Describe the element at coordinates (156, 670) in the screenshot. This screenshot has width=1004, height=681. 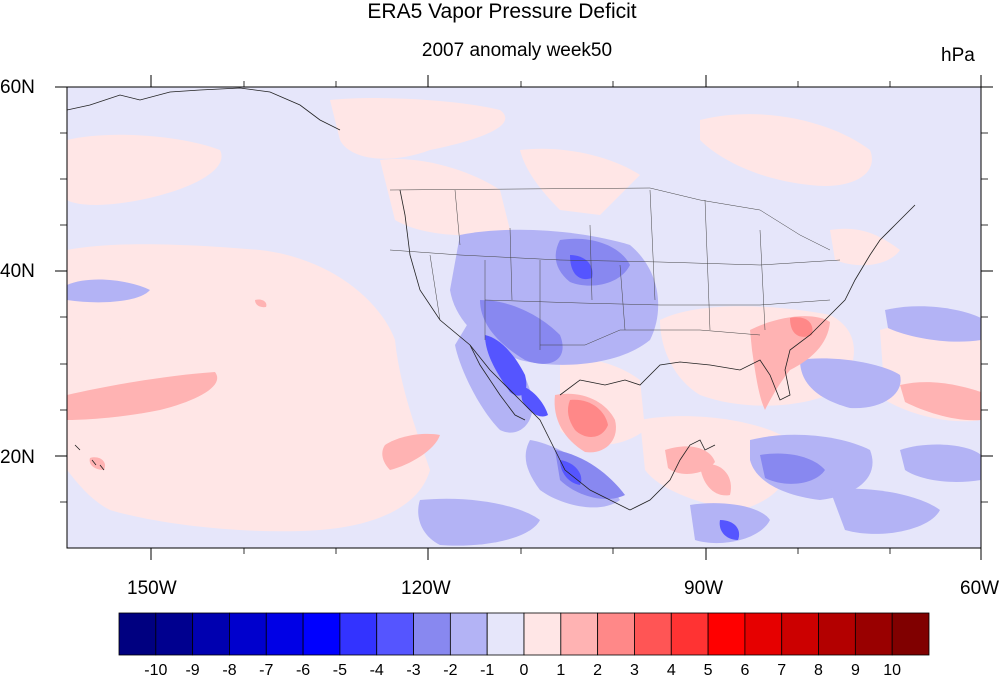
I see `colorbar-label: -10` at that location.